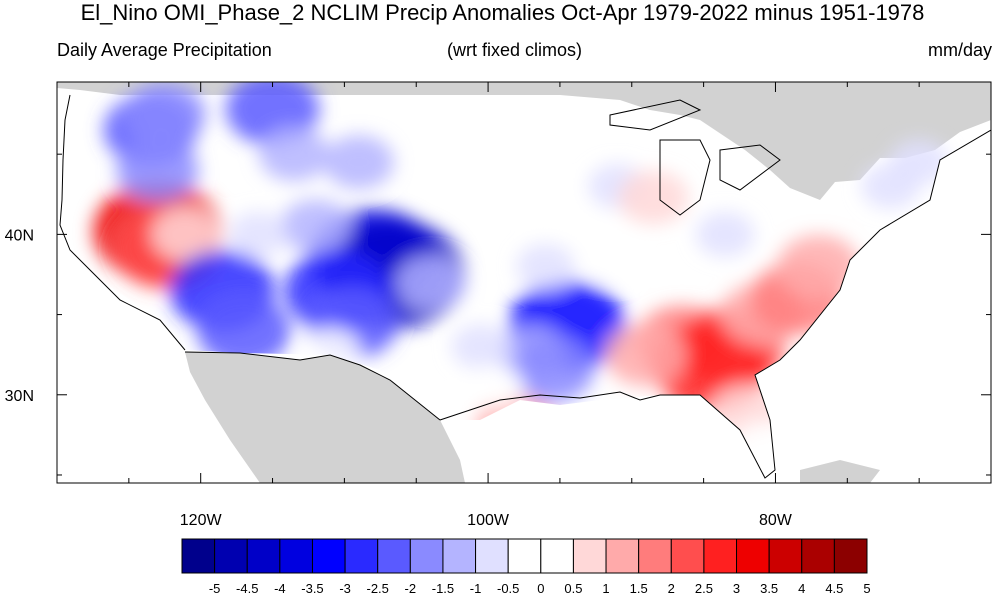 The height and width of the screenshot is (597, 1005). What do you see at coordinates (834, 588) in the screenshot?
I see `colorbar-label: 4.5` at bounding box center [834, 588].